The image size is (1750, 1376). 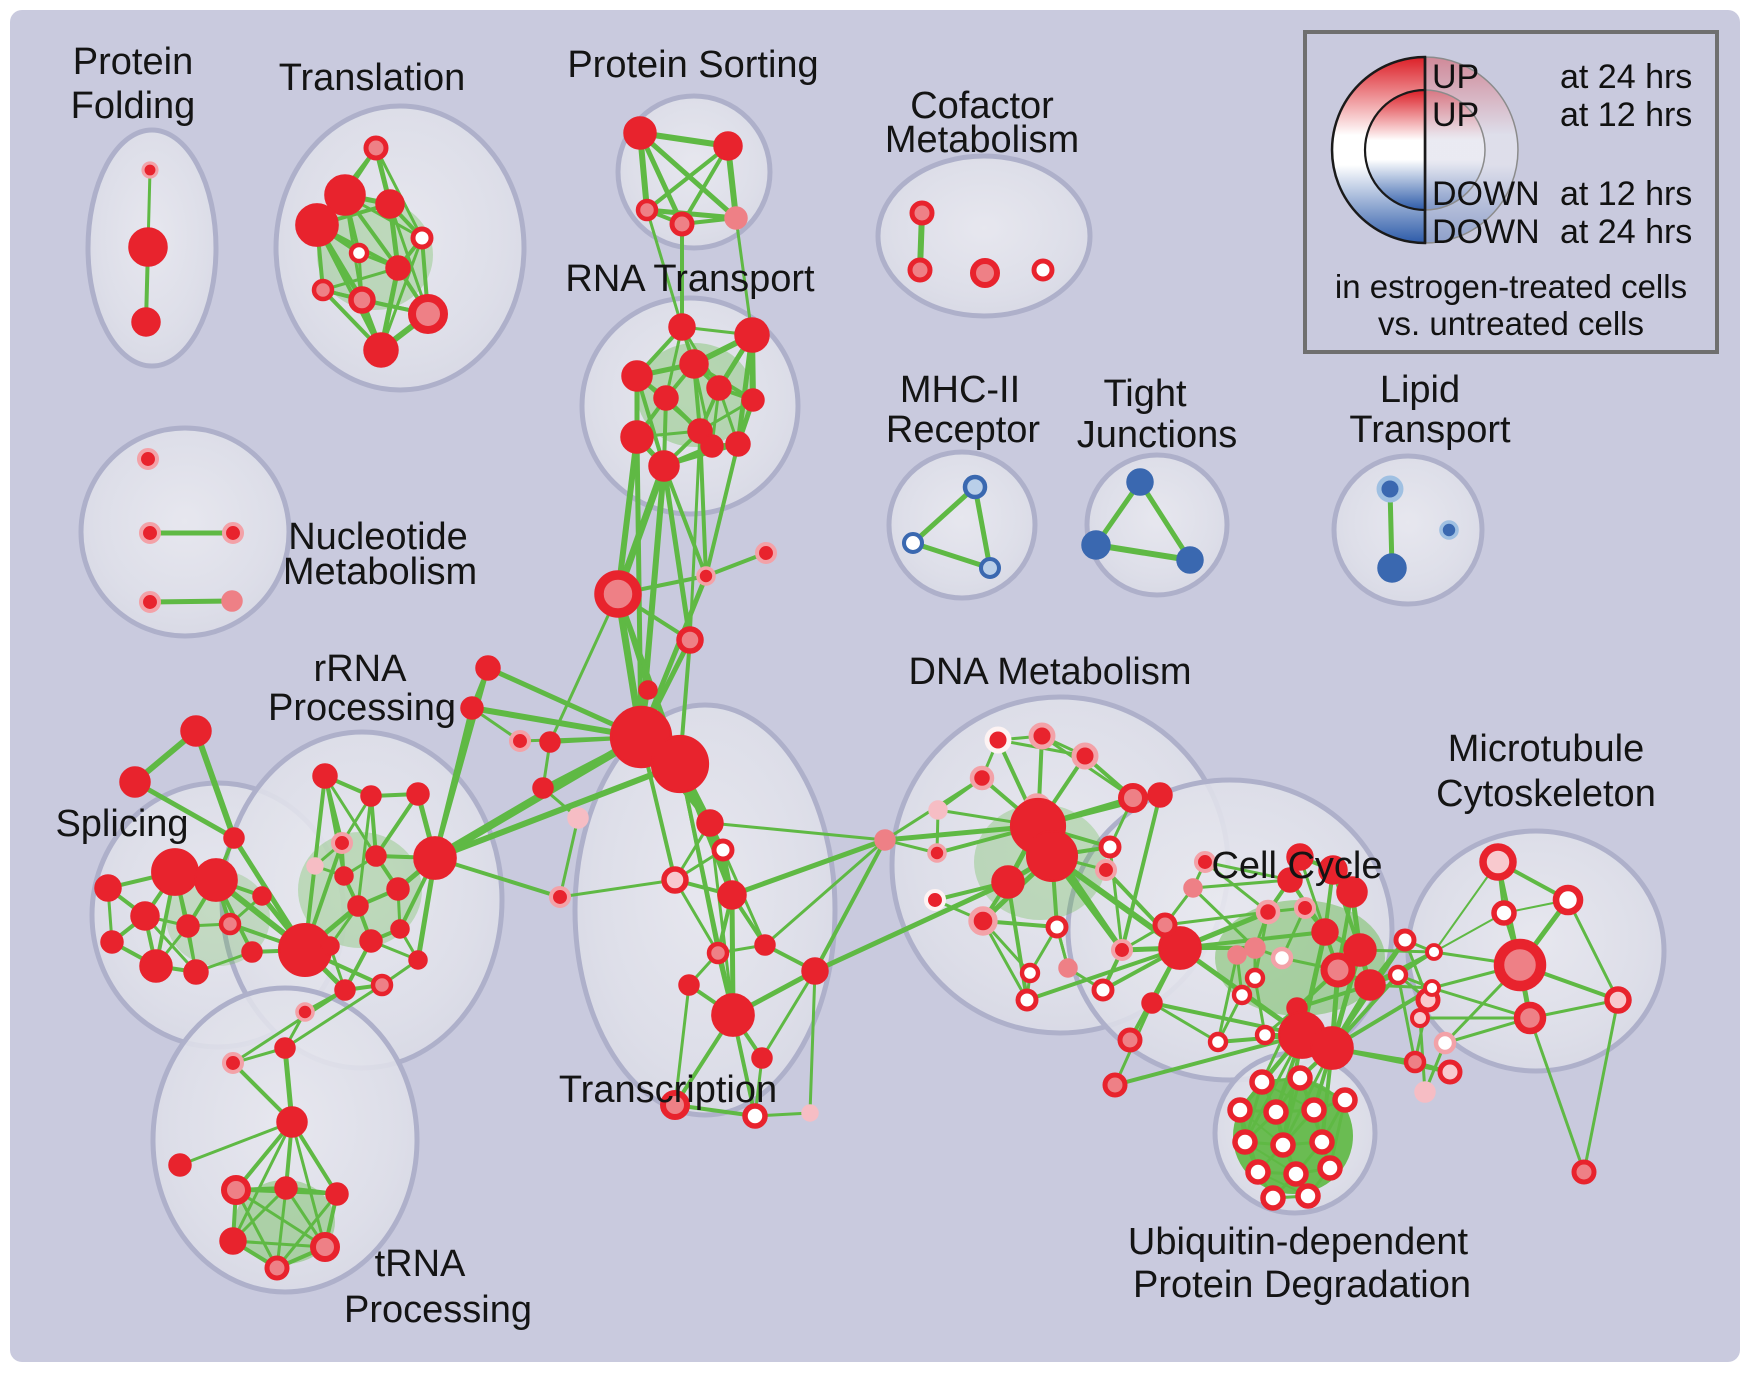 I want to click on cluster-label-mhc-ii-receptor: MHC-II, so click(x=960, y=390).